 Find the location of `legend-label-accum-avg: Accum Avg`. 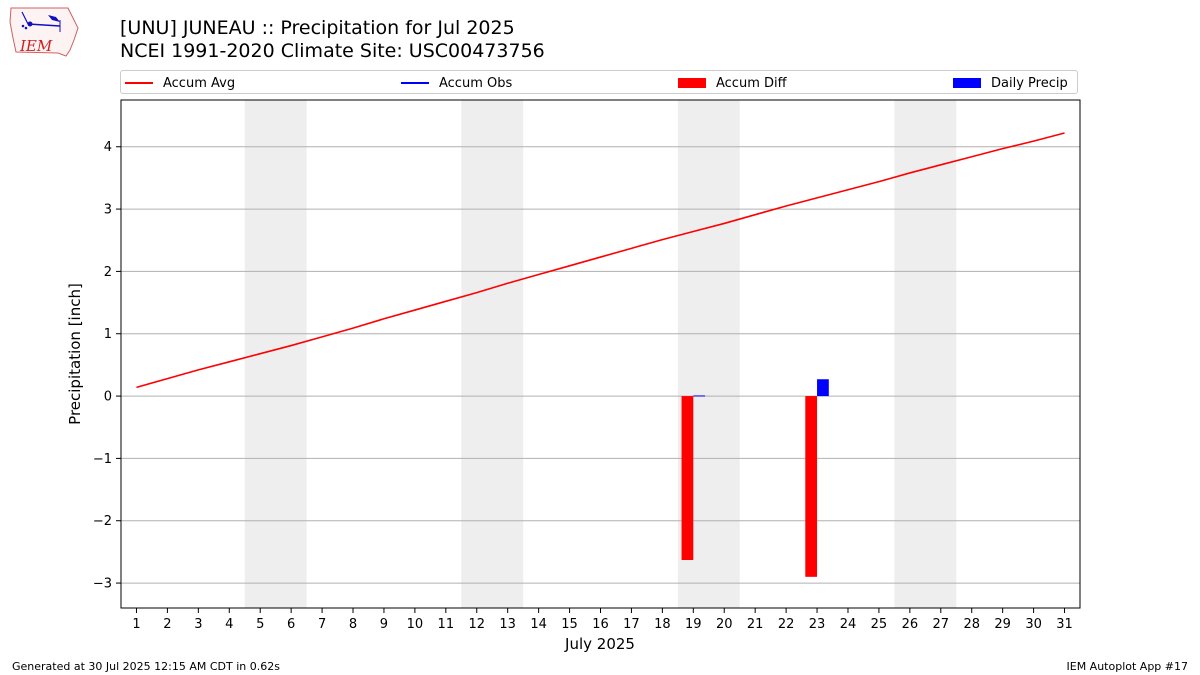

legend-label-accum-avg: Accum Avg is located at coordinates (199, 83).